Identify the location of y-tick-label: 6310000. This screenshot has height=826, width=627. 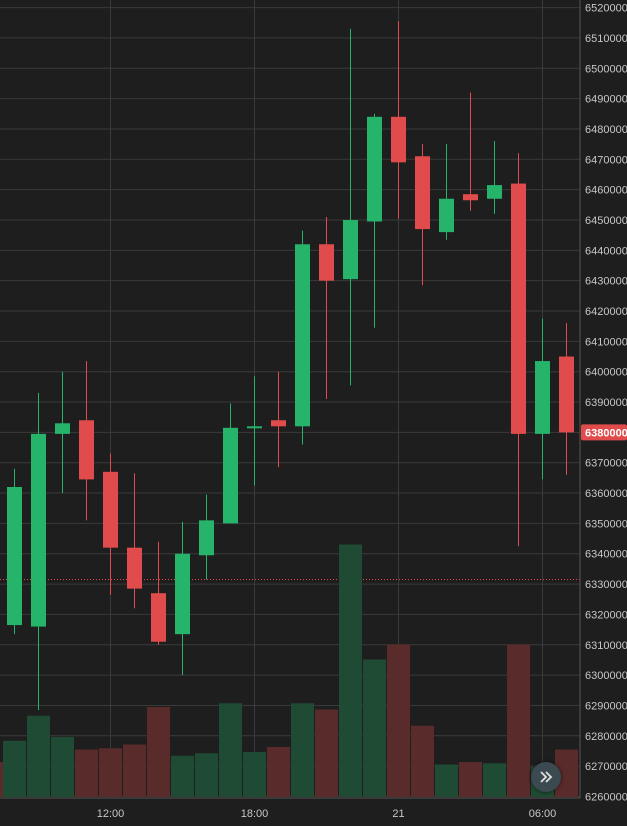
(606, 646).